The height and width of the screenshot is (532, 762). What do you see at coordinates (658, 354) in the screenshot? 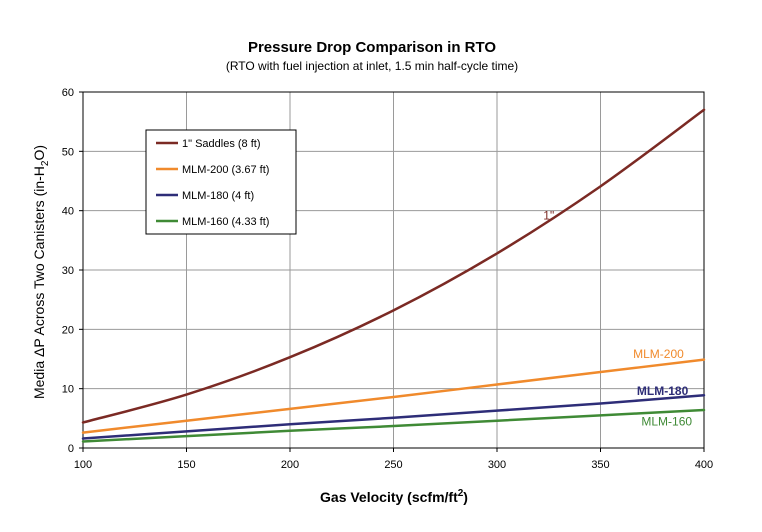
I see `series-annotation-mlm-200-3-67-ft: MLM-200` at bounding box center [658, 354].